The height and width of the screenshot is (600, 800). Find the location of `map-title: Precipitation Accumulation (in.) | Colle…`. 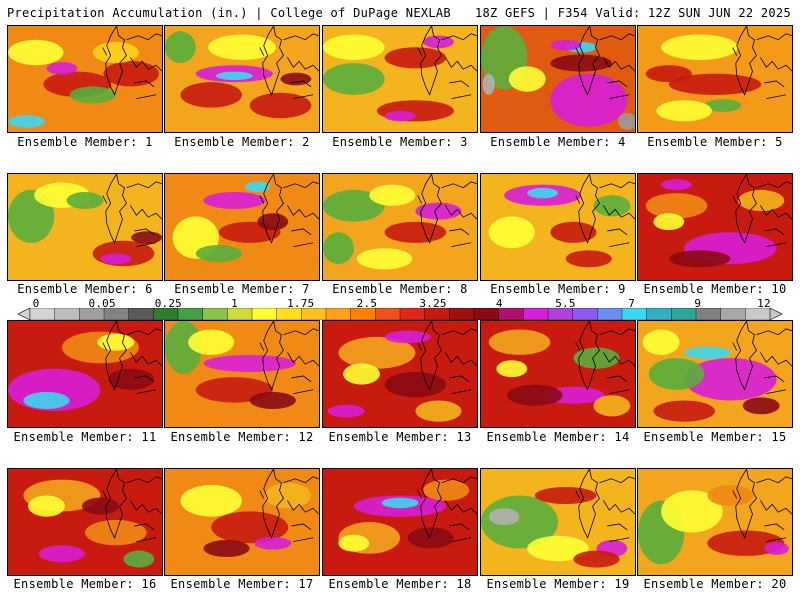

map-title: Precipitation Accumulation (in.) | Colle… is located at coordinates (229, 13).